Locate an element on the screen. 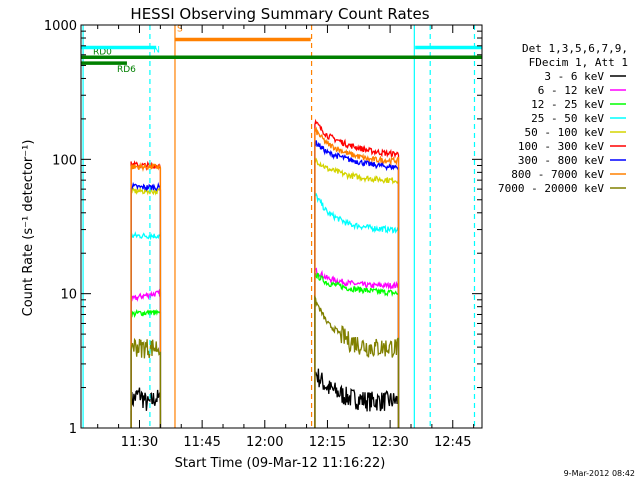 The height and width of the screenshot is (480, 640). x-tick-label-0: 11:30 is located at coordinates (139, 442).